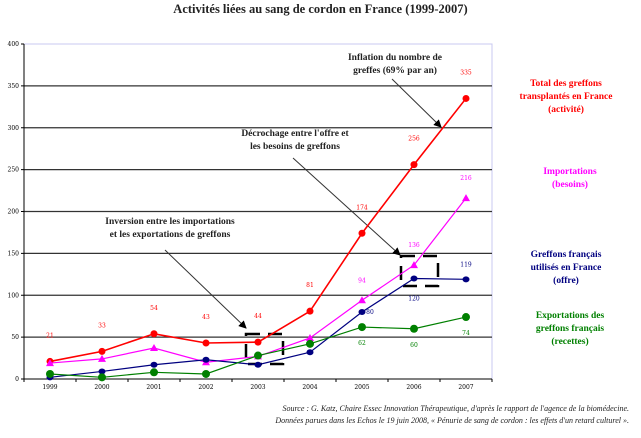  What do you see at coordinates (566, 281) in the screenshot?
I see `legend-text: (offre)` at bounding box center [566, 281].